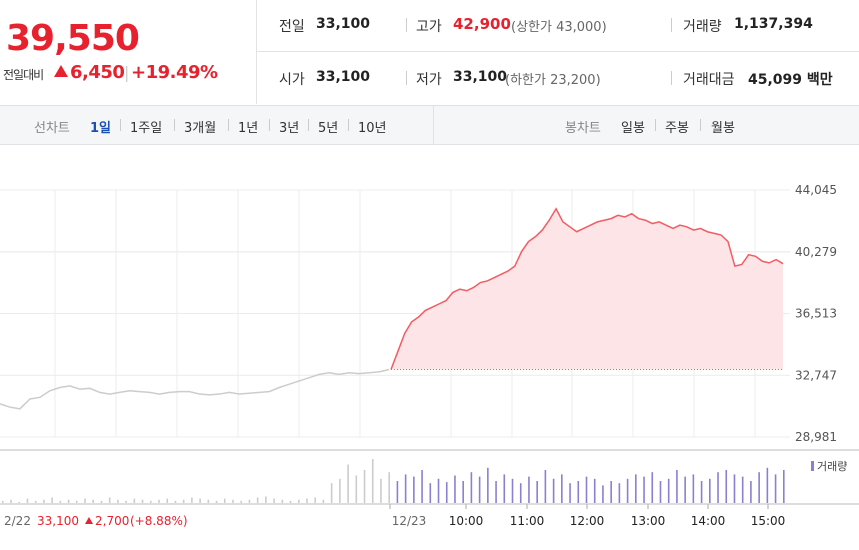 The height and width of the screenshot is (550, 859). I want to click on high-label: 고가, so click(429, 27).